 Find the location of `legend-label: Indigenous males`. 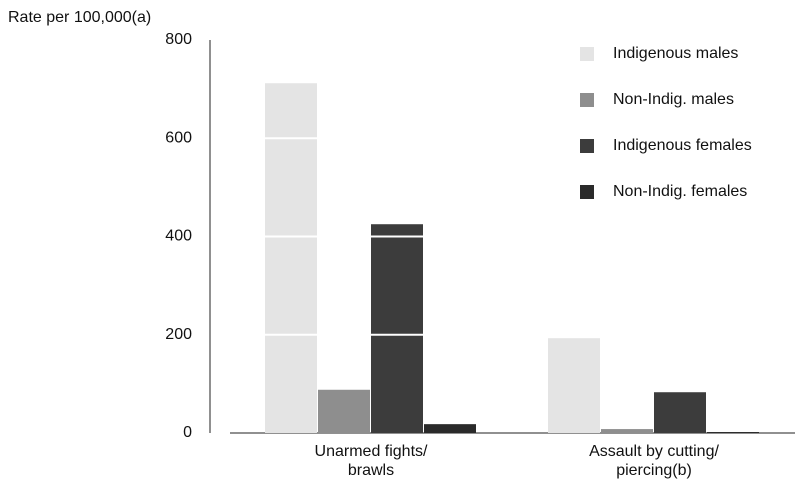

legend-label: Indigenous males is located at coordinates (675, 53).